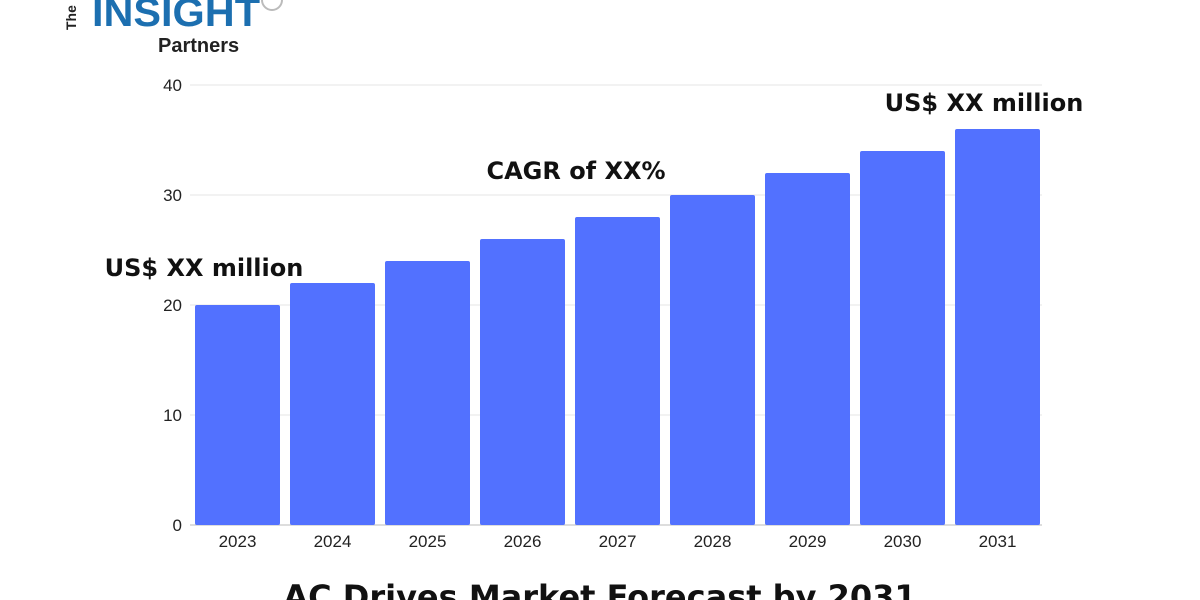 Image resolution: width=1200 pixels, height=600 pixels. I want to click on x-tick-label: 2023, so click(238, 541).